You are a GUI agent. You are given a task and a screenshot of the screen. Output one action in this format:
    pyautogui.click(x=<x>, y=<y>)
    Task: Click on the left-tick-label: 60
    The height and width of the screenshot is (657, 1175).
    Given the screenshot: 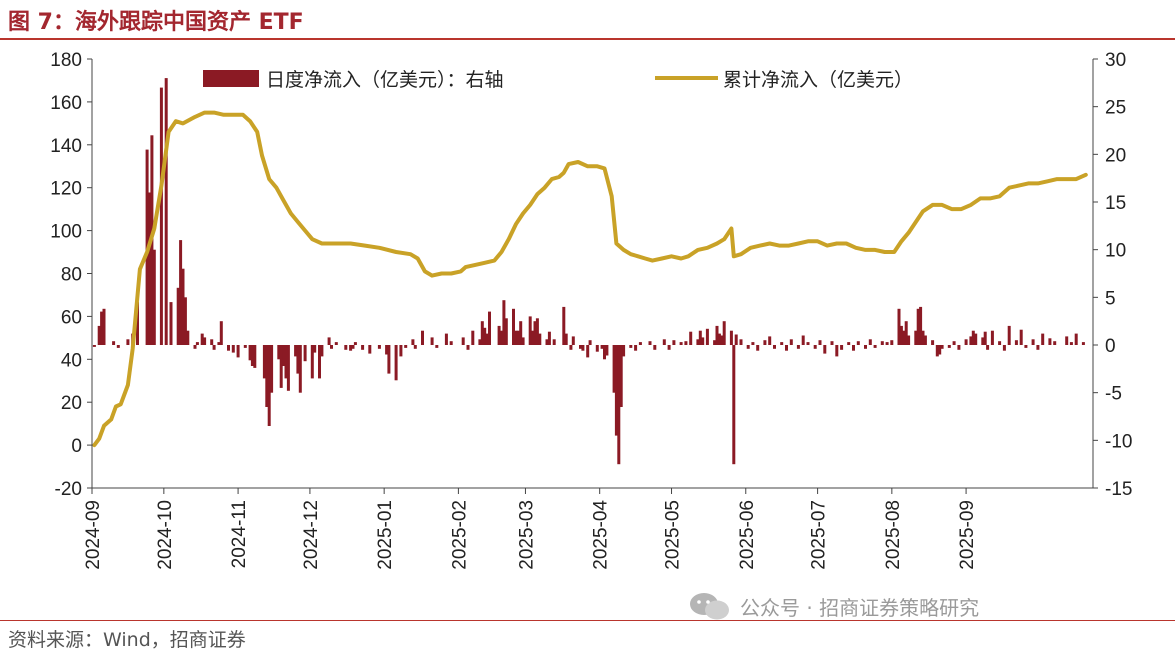 What is the action you would take?
    pyautogui.click(x=71, y=317)
    